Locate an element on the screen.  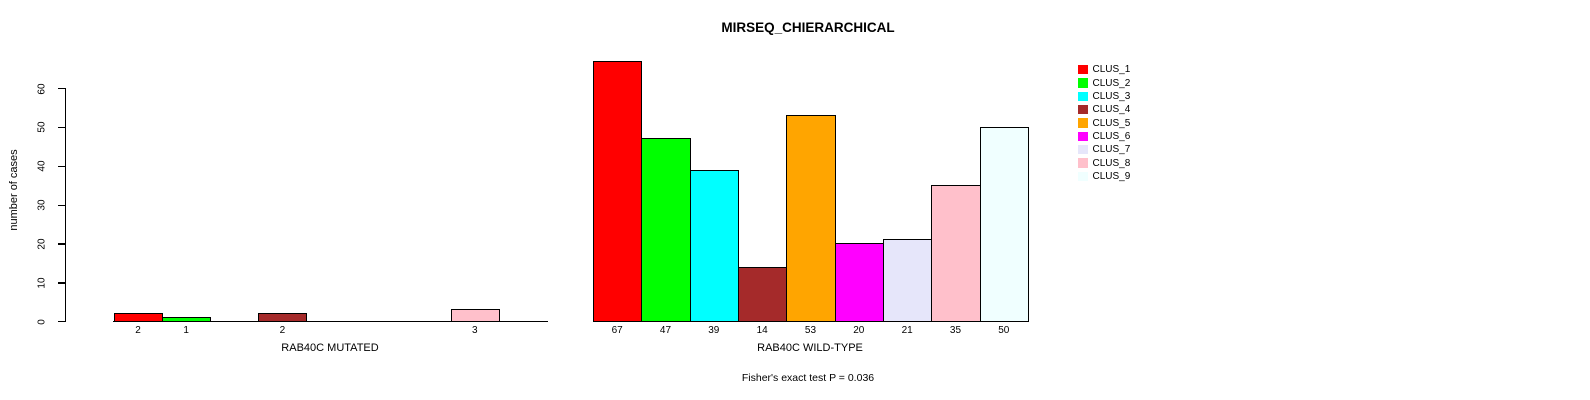
x-axis-label-wildtype: RAB40C WILD-TYPE is located at coordinates (810, 348).